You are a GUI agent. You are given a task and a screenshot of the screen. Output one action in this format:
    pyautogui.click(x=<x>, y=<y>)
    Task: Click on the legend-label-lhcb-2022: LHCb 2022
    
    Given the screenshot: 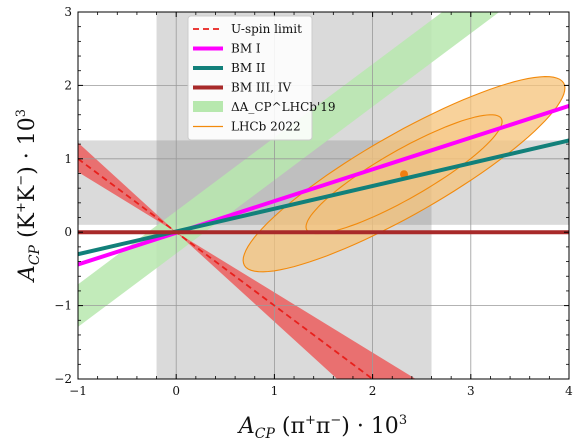 What is the action you would take?
    pyautogui.click(x=266, y=127)
    